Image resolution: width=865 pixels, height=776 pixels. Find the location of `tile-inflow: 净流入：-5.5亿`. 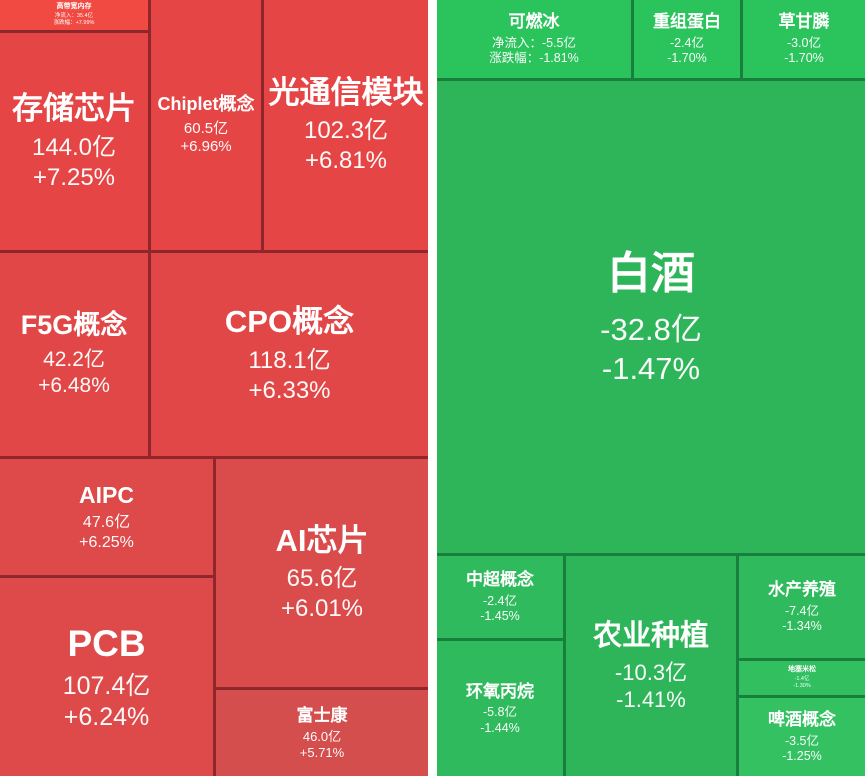

tile-inflow: 净流入：-5.5亿 is located at coordinates (534, 42).